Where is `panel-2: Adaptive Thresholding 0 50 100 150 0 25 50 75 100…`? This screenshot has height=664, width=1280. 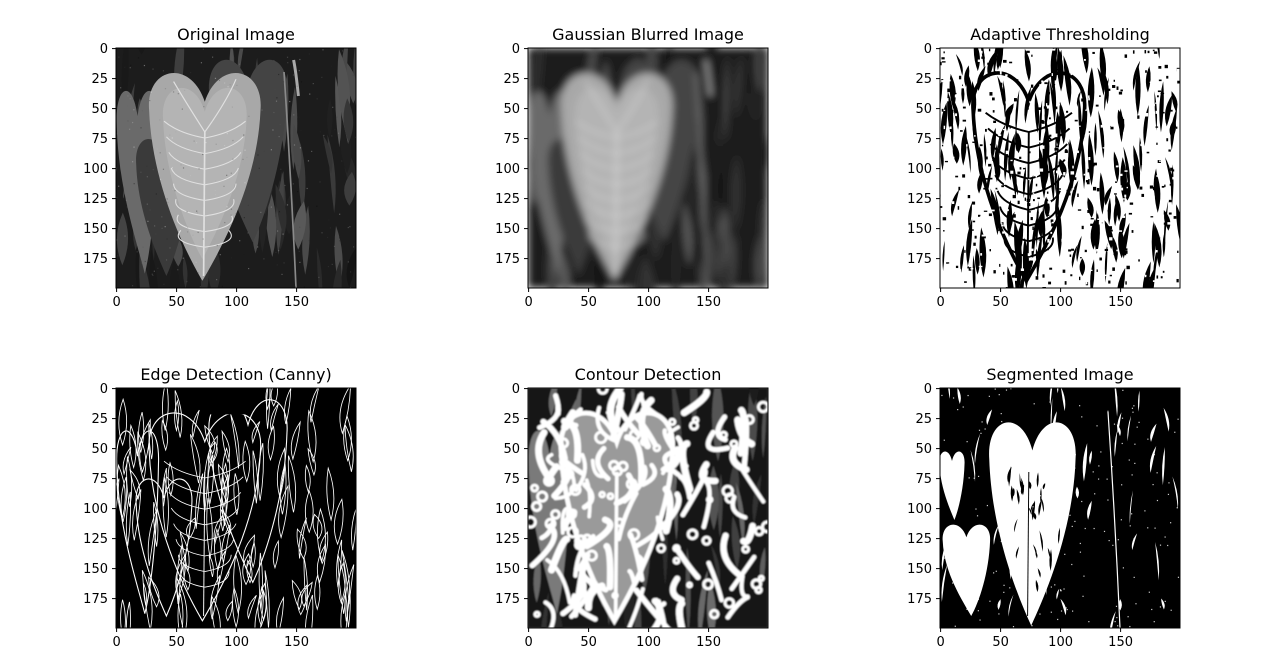
panel-2: Adaptive Thresholding 0 50 100 150 0 25 50 75 100… is located at coordinates (1044, 167).